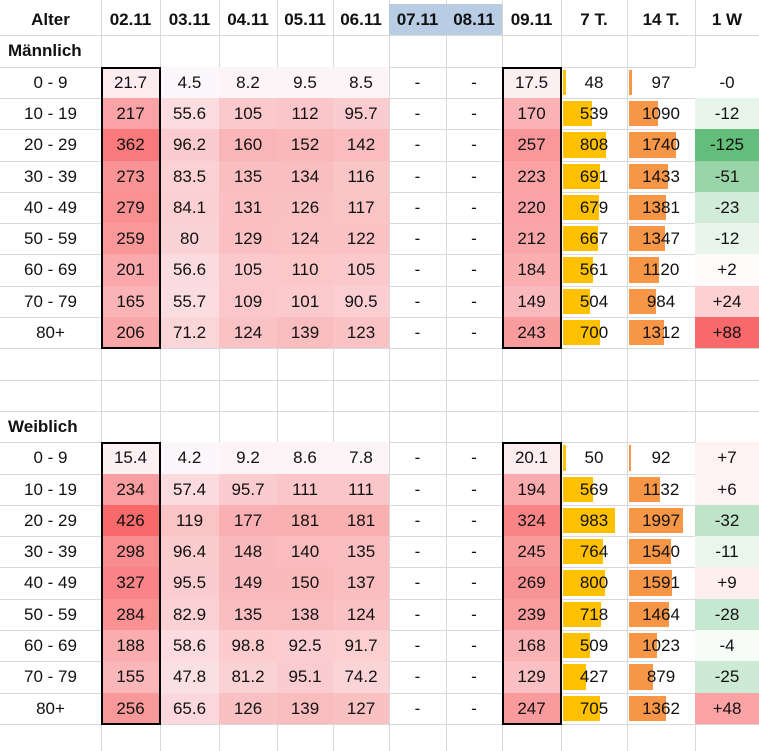  What do you see at coordinates (474, 19) in the screenshot?
I see `column-header: 08.11` at bounding box center [474, 19].